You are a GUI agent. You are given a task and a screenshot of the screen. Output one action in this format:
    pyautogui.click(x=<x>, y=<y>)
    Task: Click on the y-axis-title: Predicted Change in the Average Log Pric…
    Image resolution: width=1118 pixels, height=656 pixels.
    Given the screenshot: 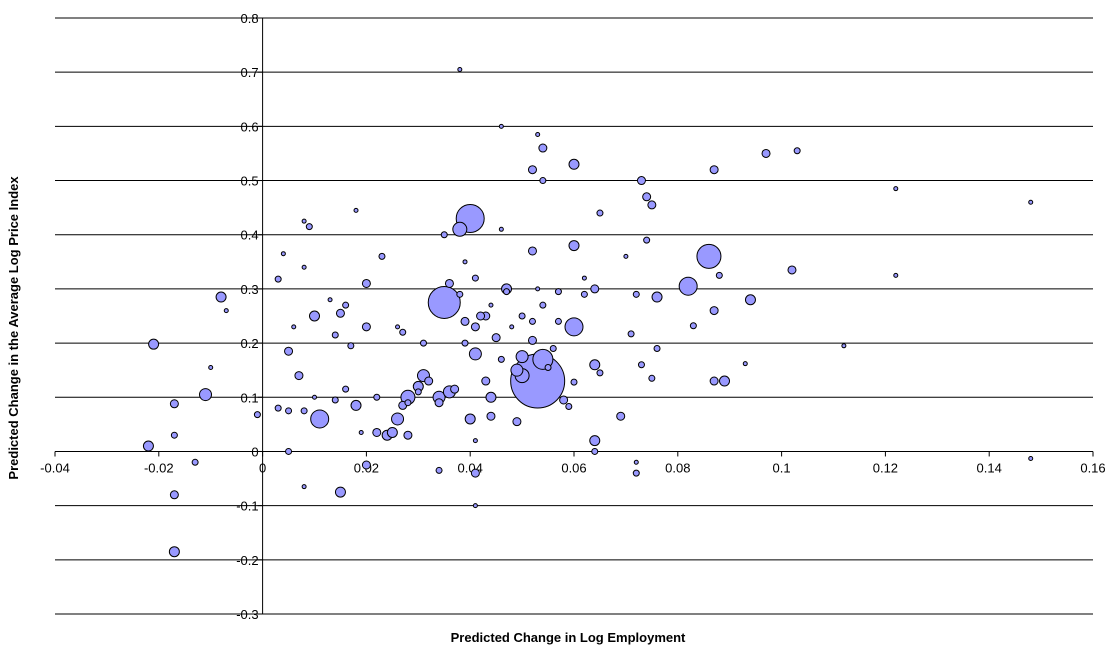 What is the action you would take?
    pyautogui.click(x=13, y=328)
    